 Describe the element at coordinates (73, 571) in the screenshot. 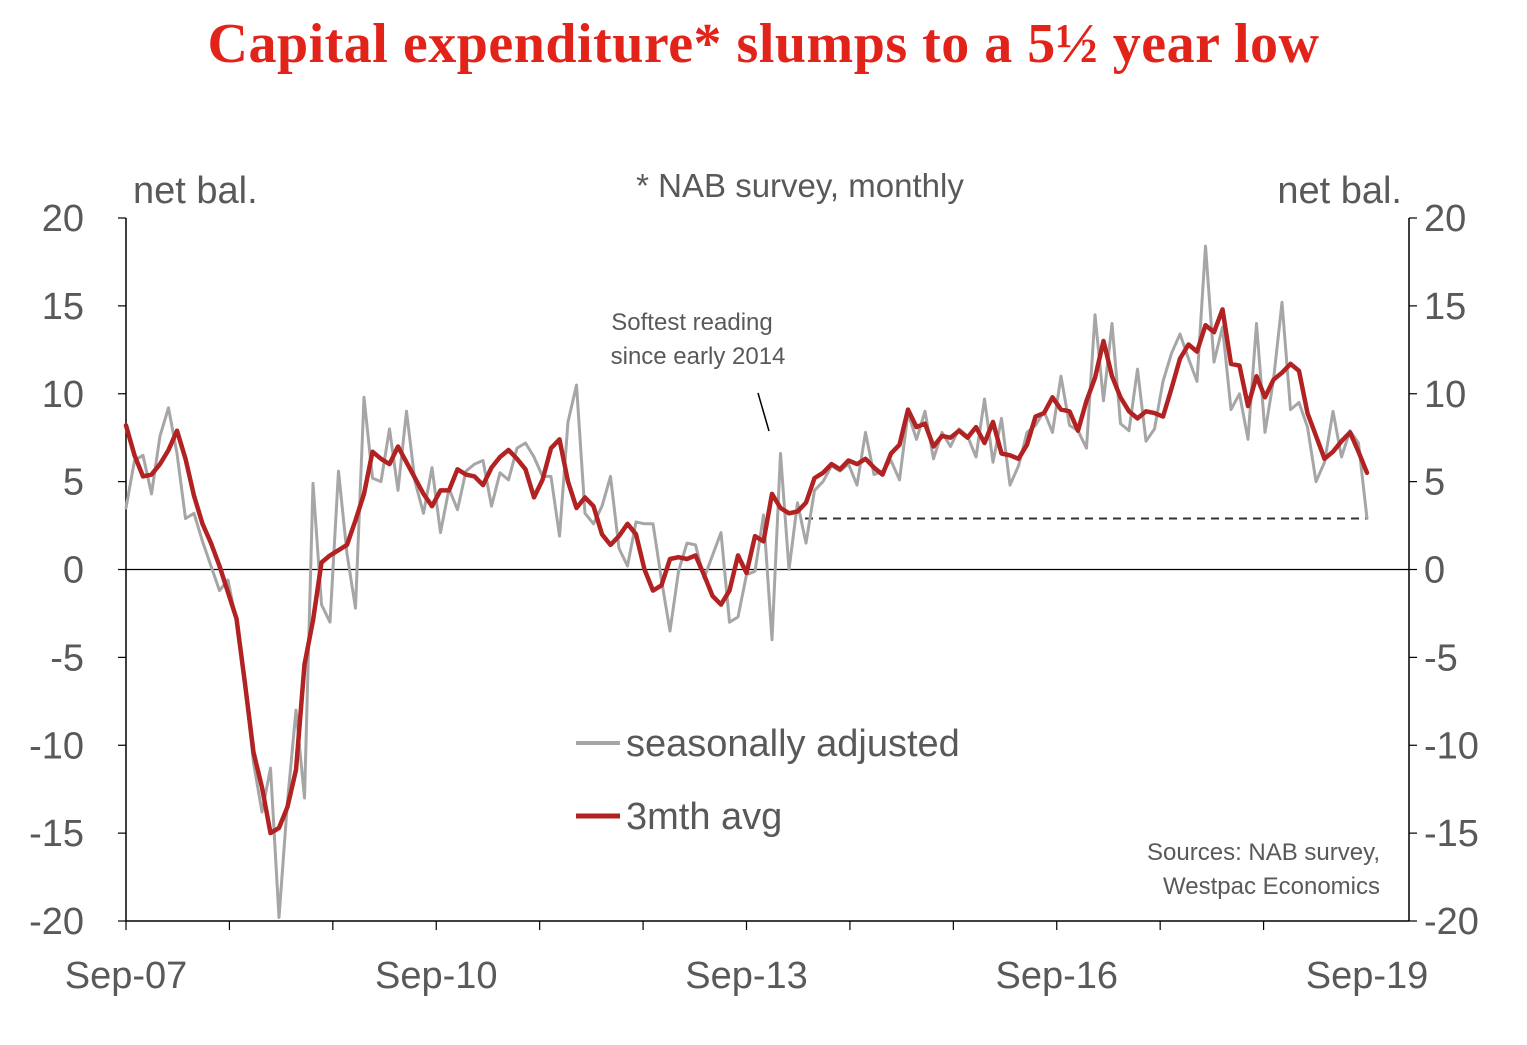

I see `y-tick-label-left: 0` at that location.